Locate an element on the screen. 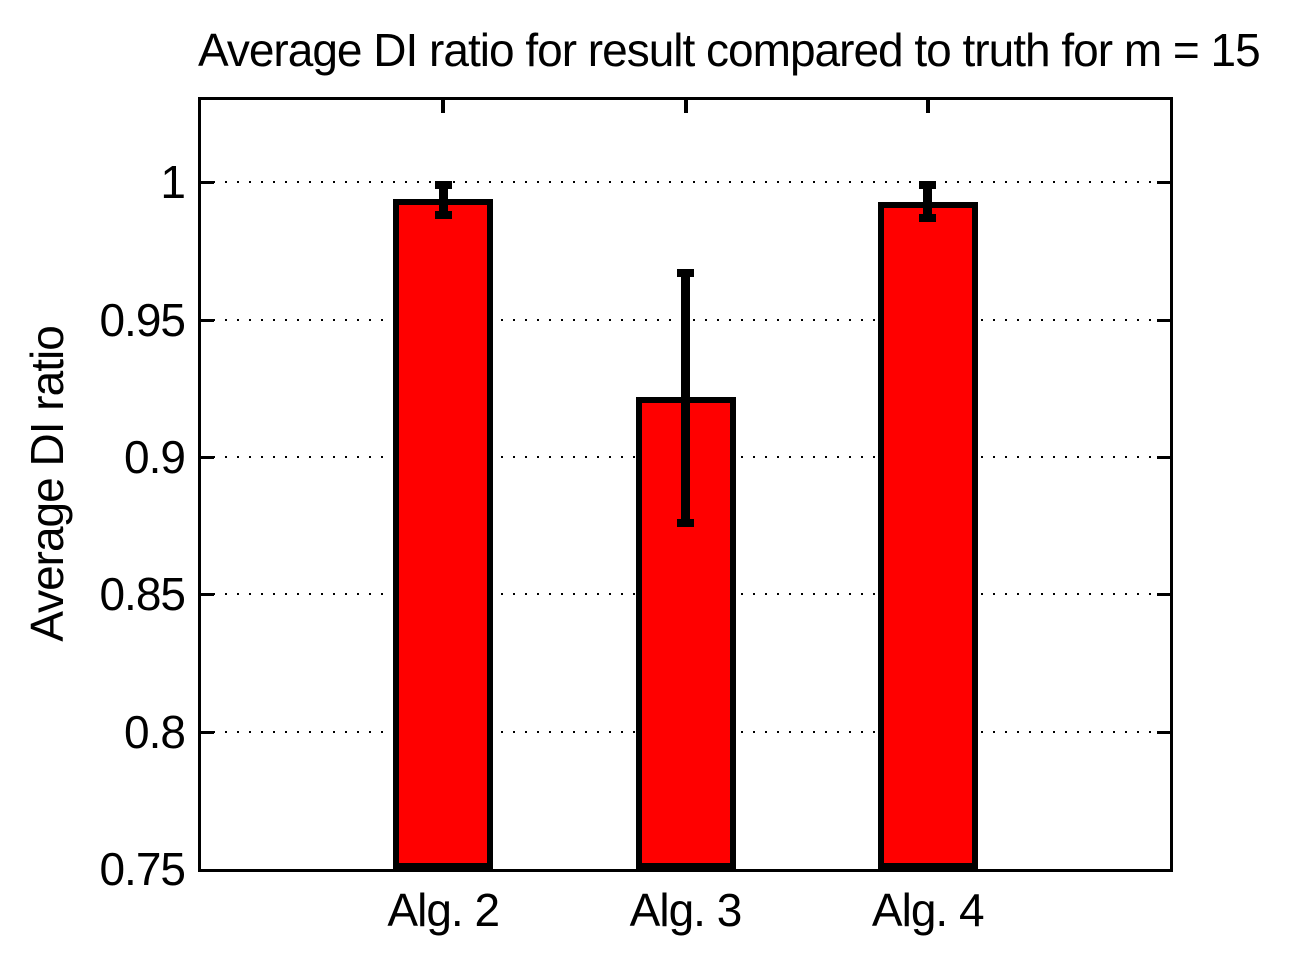 This screenshot has width=1308, height=956. y-tick-label: 0.95 is located at coordinates (142, 319).